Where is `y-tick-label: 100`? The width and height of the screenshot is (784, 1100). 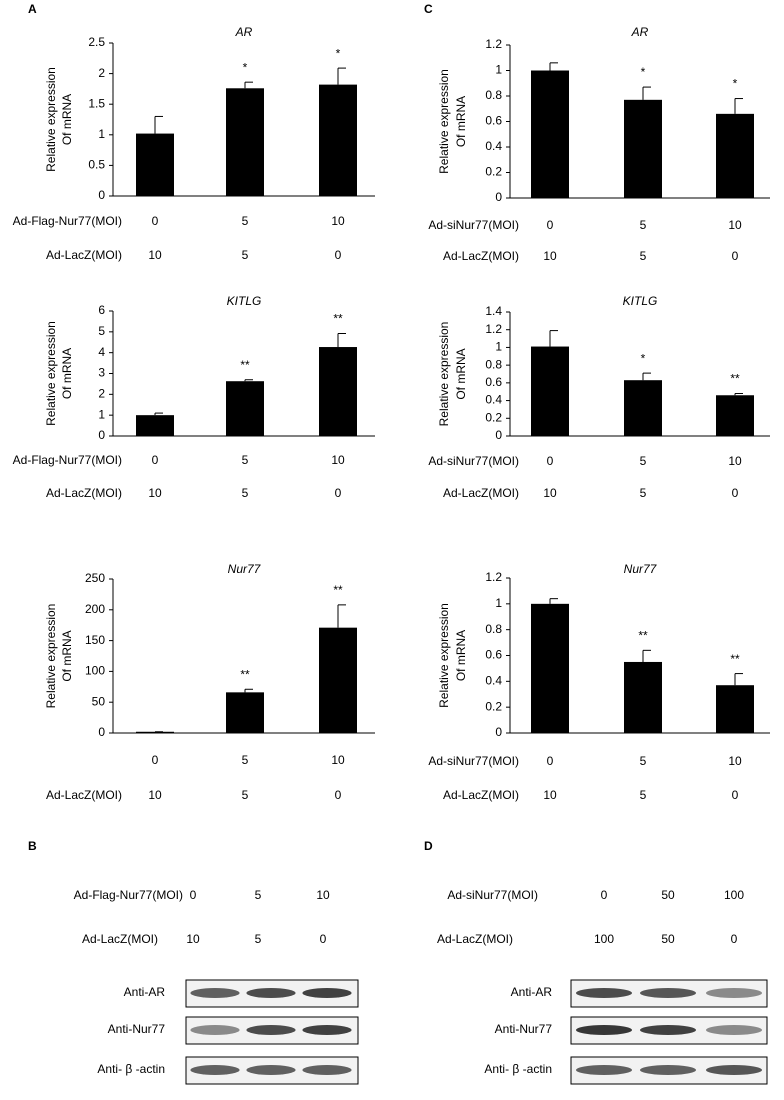
y-tick-label: 100 is located at coordinates (95, 671).